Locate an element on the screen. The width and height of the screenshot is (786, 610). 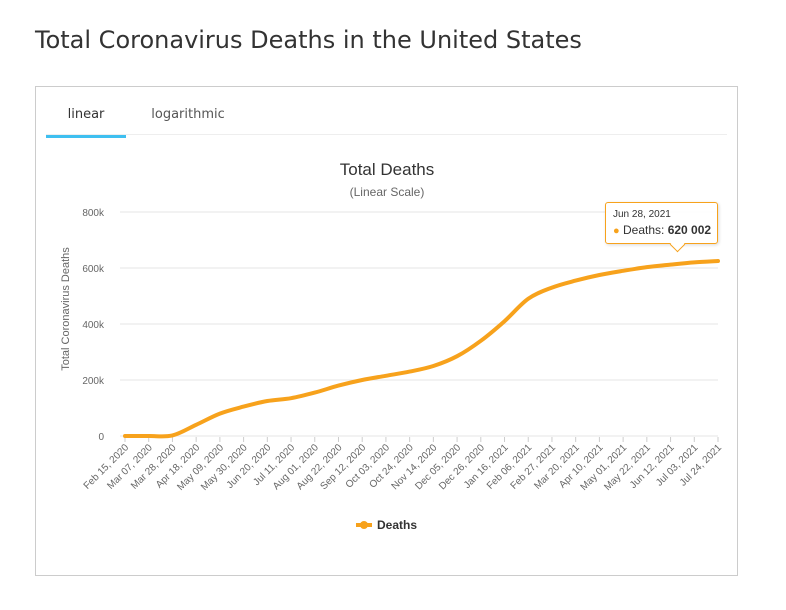
y-axis-ticks: 0 200k 400k 600k 800k is located at coordinates (93, 325).